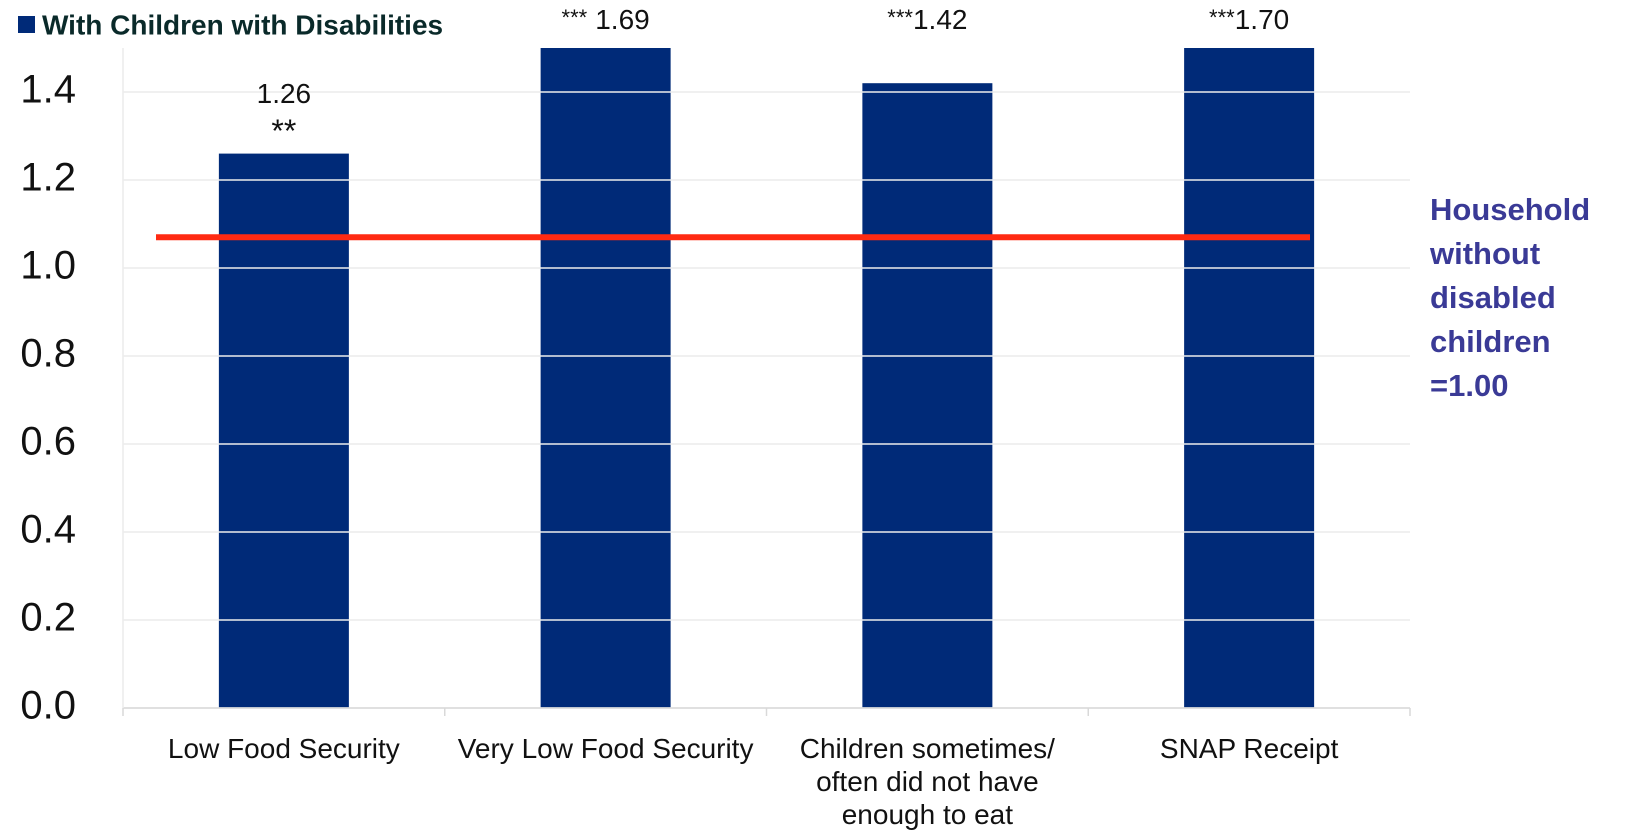  Describe the element at coordinates (1262, 19) in the screenshot. I see `value-label: 1.70` at that location.